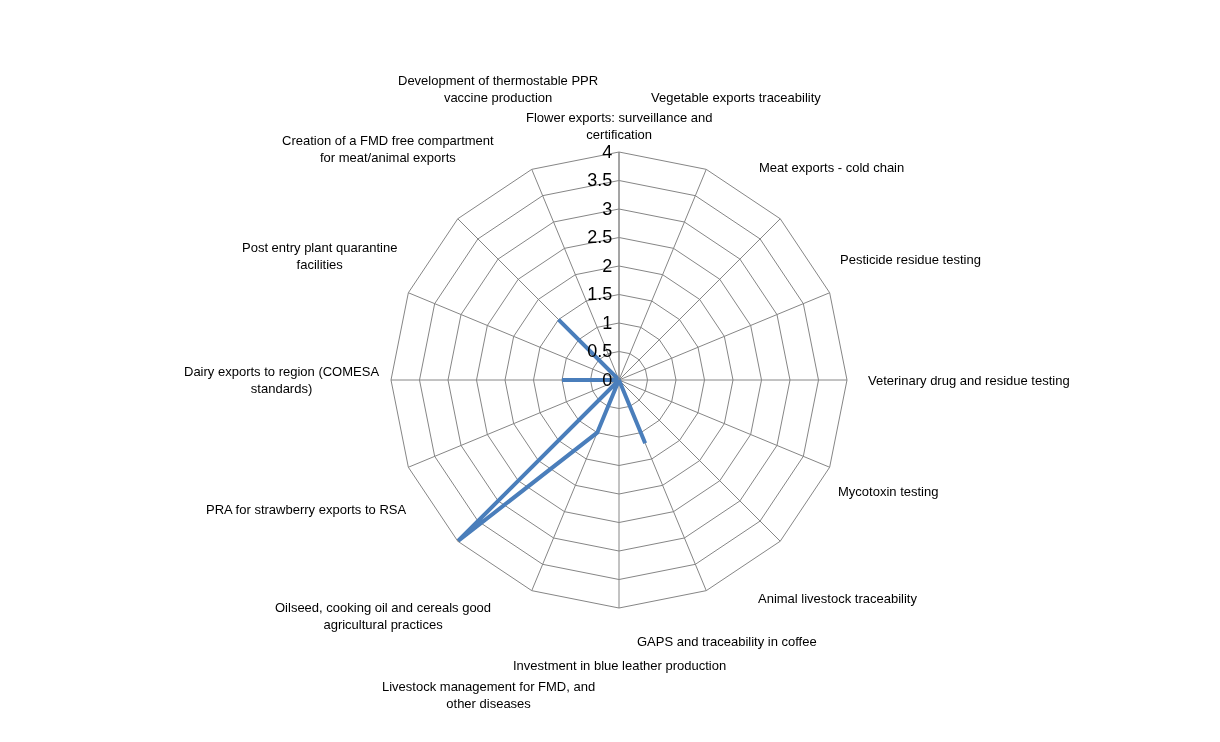  I want to click on spoke-label: Post entry plant quarantine facilities, so click(320, 256).